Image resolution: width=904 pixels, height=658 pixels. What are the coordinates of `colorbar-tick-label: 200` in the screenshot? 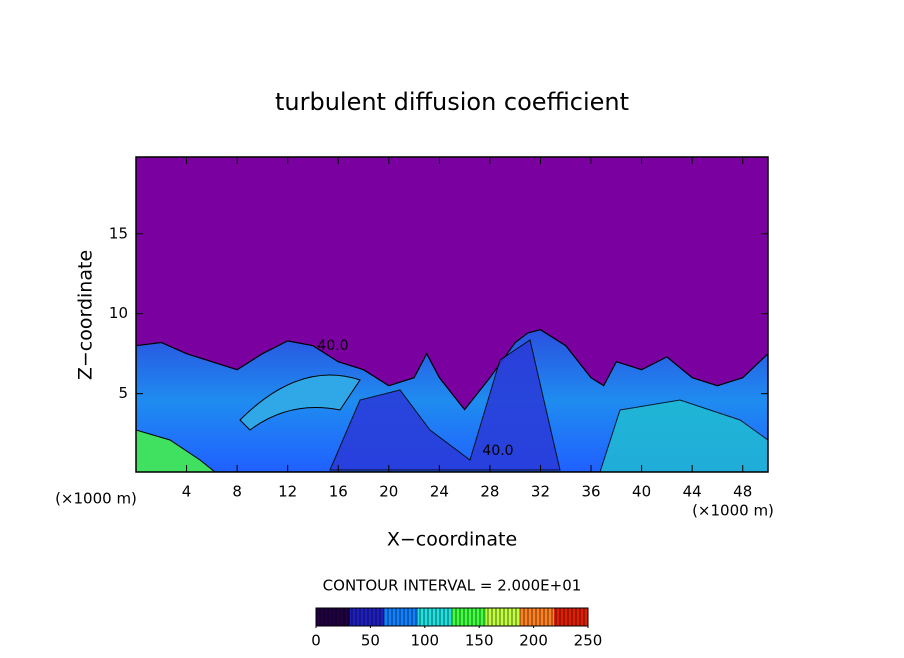 It's located at (533, 641).